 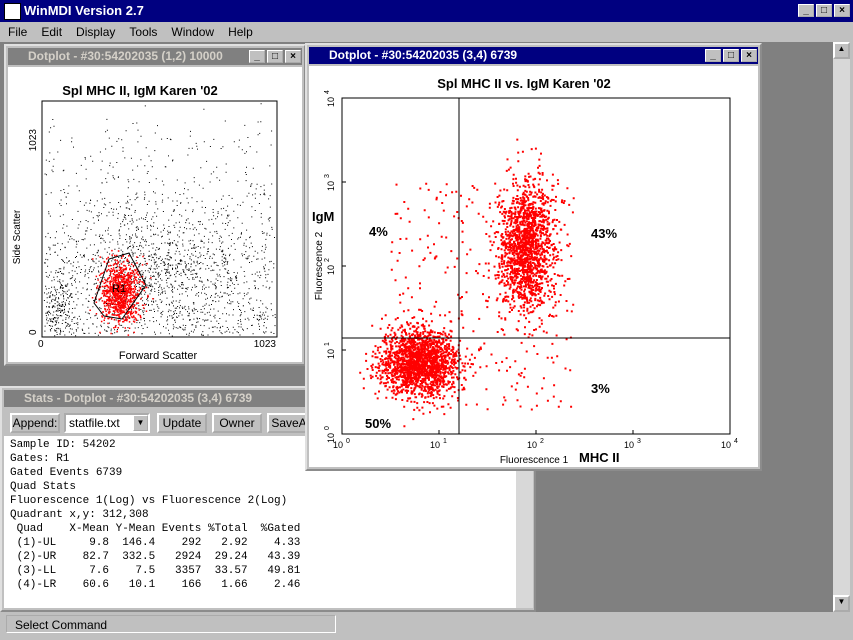 I want to click on stats-cell: 292, so click(x=191, y=543).